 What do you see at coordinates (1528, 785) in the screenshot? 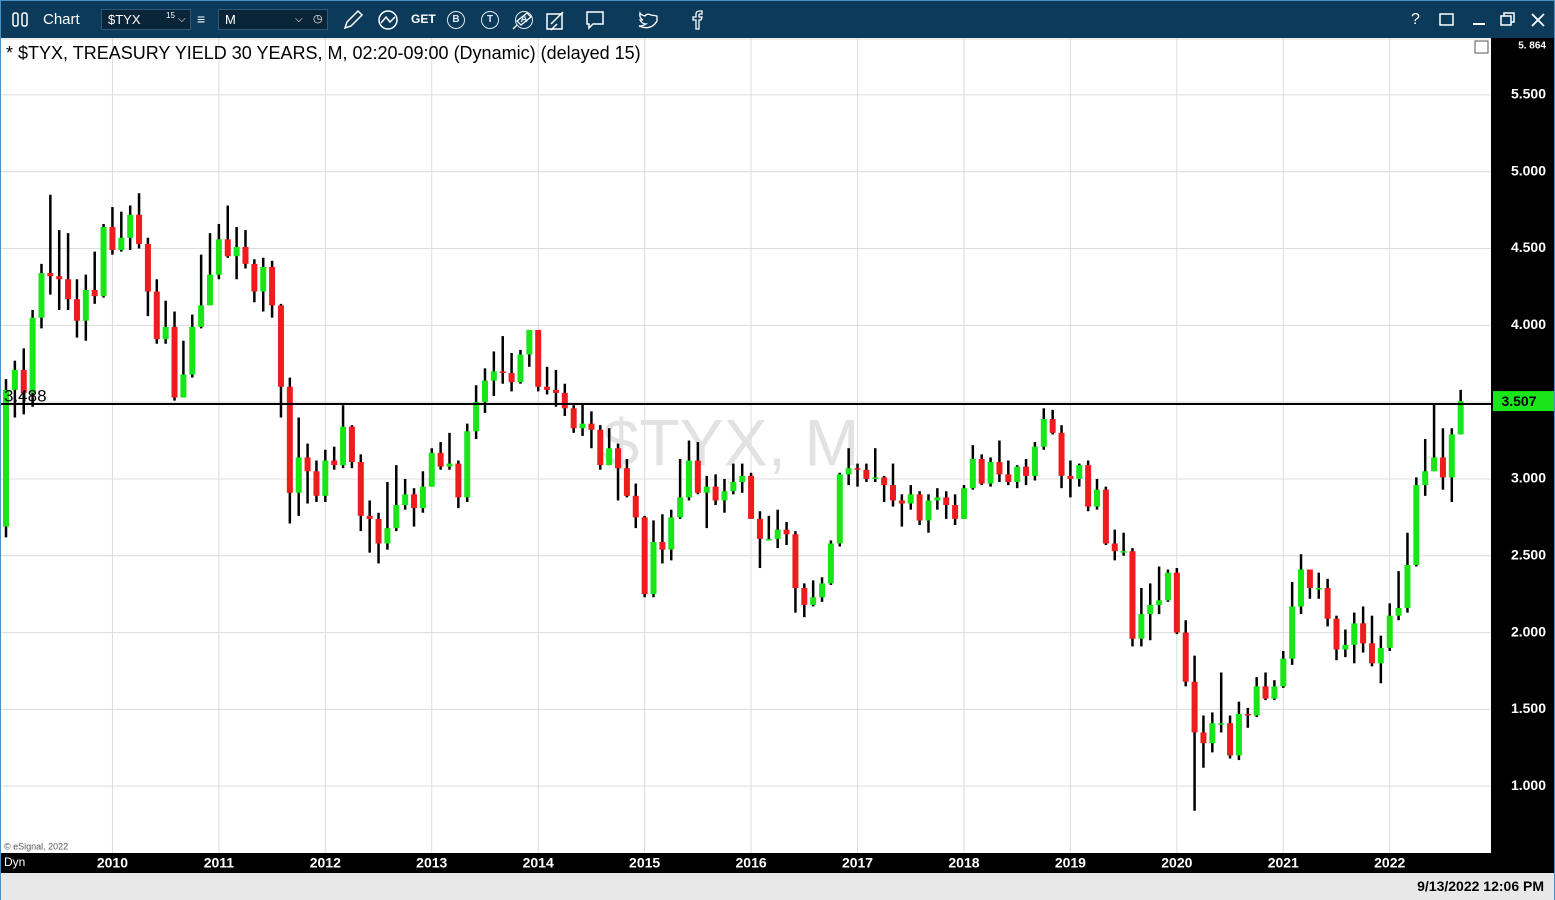
I see `y-tick-label: 1.000` at bounding box center [1528, 785].